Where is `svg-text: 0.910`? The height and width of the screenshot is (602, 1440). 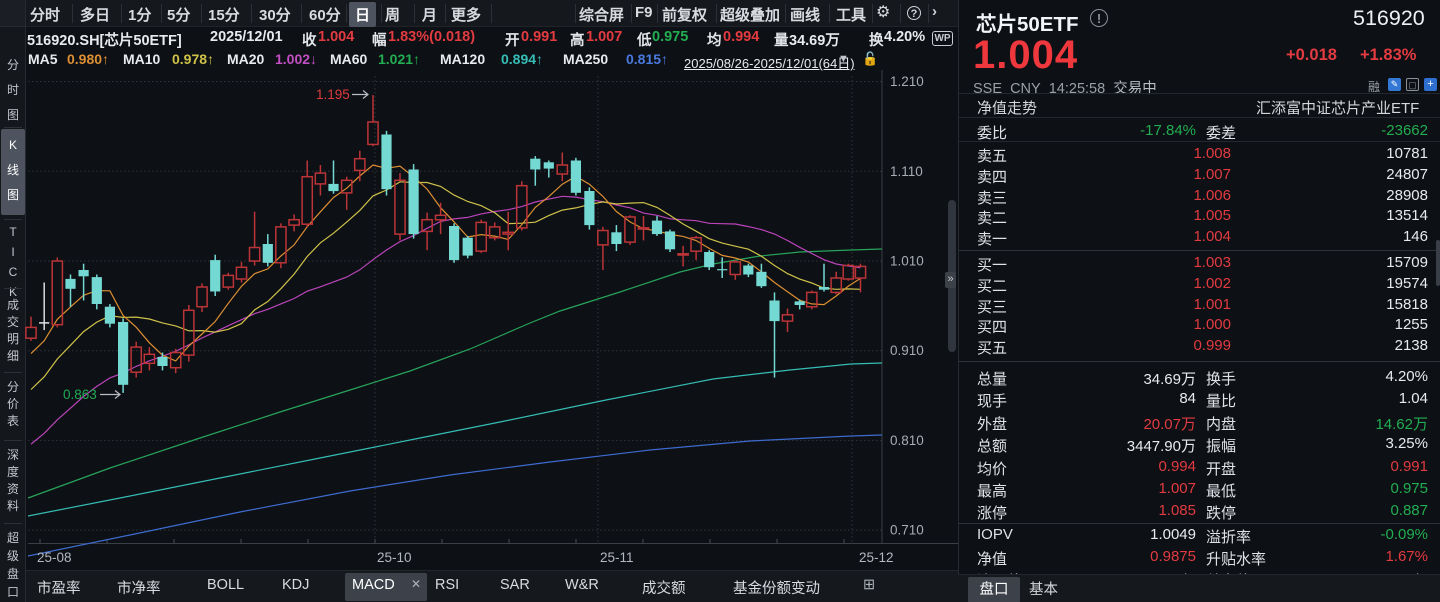 svg-text: 0.910 is located at coordinates (907, 350).